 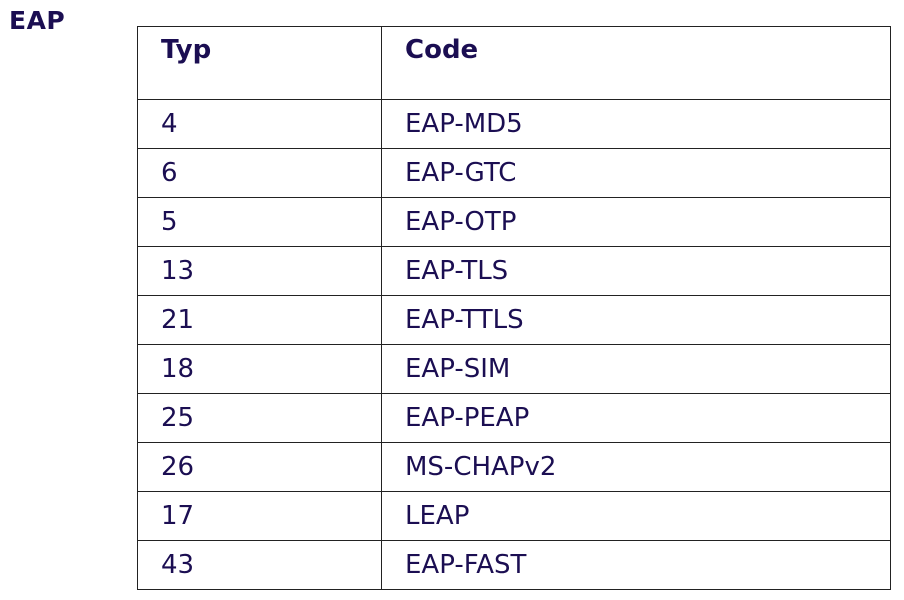 I want to click on cell-typ: 4, so click(x=259, y=124).